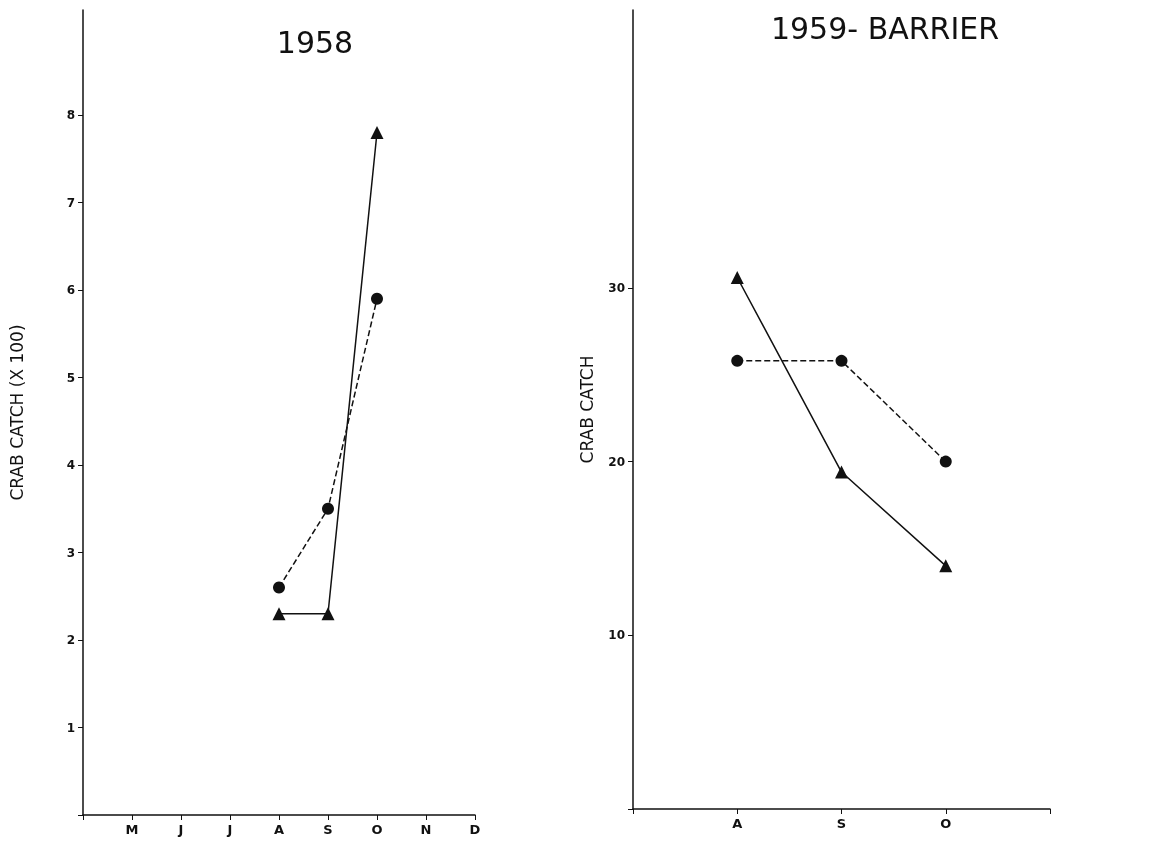 This screenshot has width=1156, height=845. What do you see at coordinates (616, 635) in the screenshot?
I see `y-tick-label: 10` at bounding box center [616, 635].